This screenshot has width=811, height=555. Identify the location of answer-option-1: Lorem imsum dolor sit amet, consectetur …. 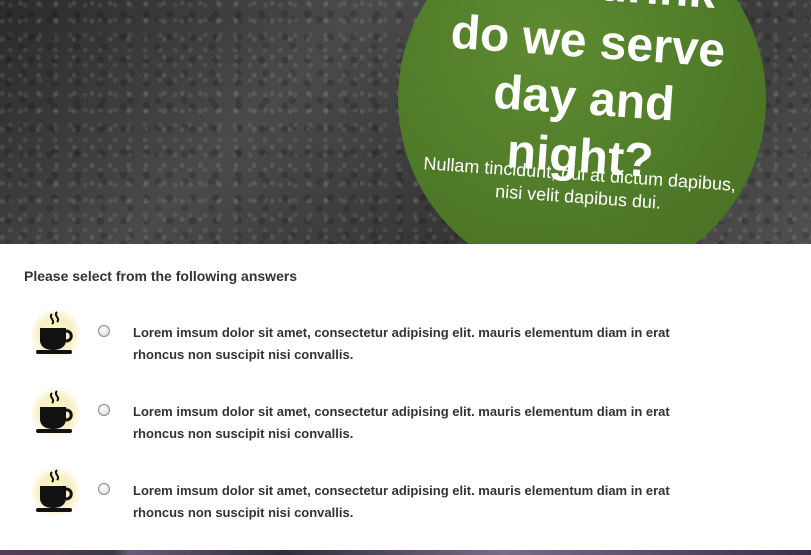
(405, 345).